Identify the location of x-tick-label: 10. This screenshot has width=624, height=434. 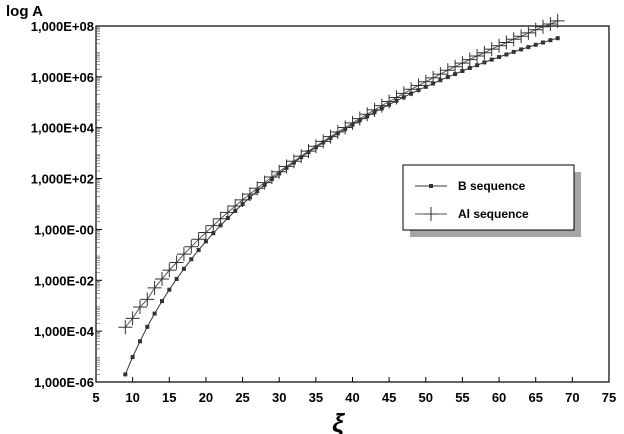
(132, 397).